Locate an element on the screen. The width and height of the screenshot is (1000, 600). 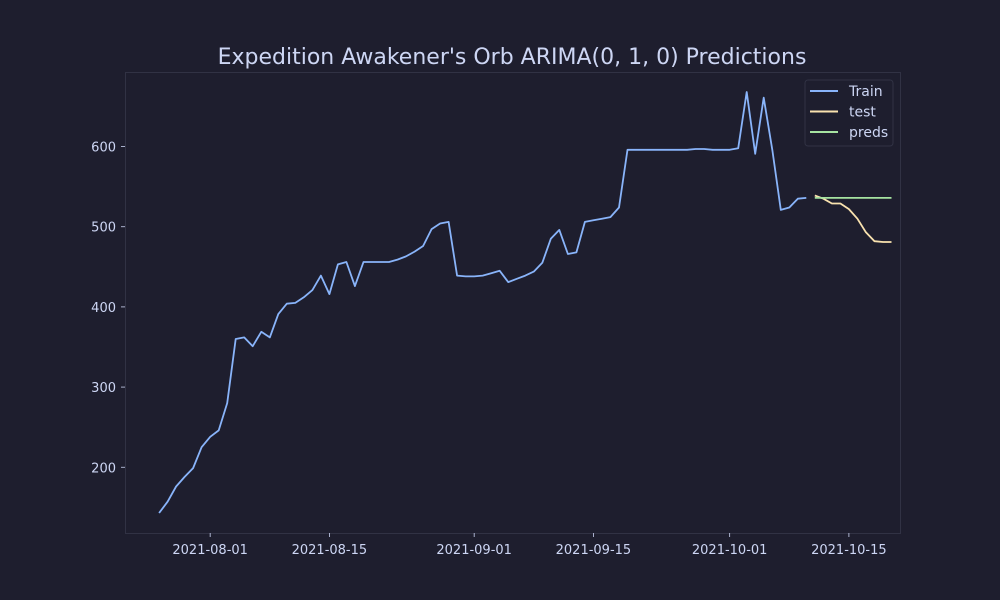
legend-label-train: Train is located at coordinates (865, 92).